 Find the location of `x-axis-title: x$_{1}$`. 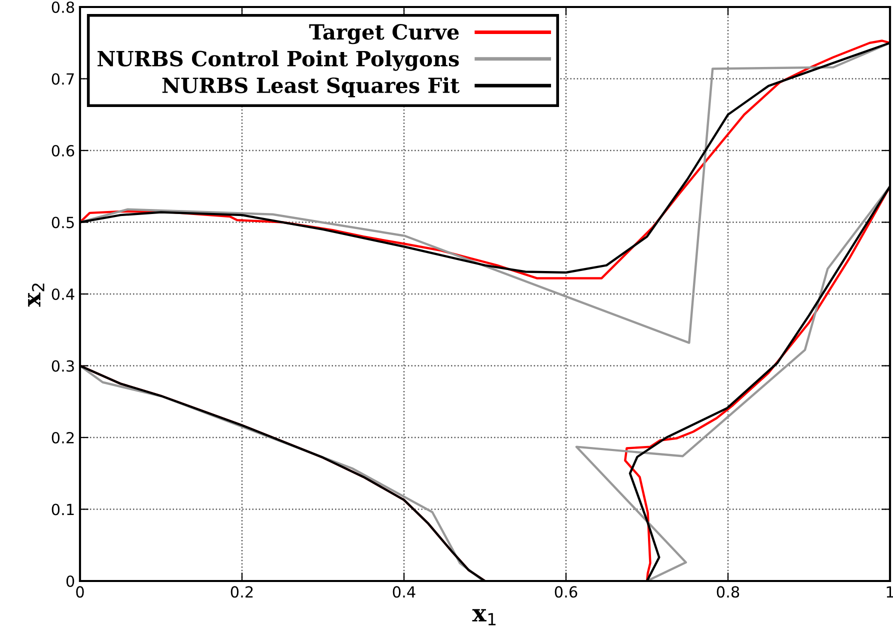

x-axis-title: x$_{1}$ is located at coordinates (484, 617).